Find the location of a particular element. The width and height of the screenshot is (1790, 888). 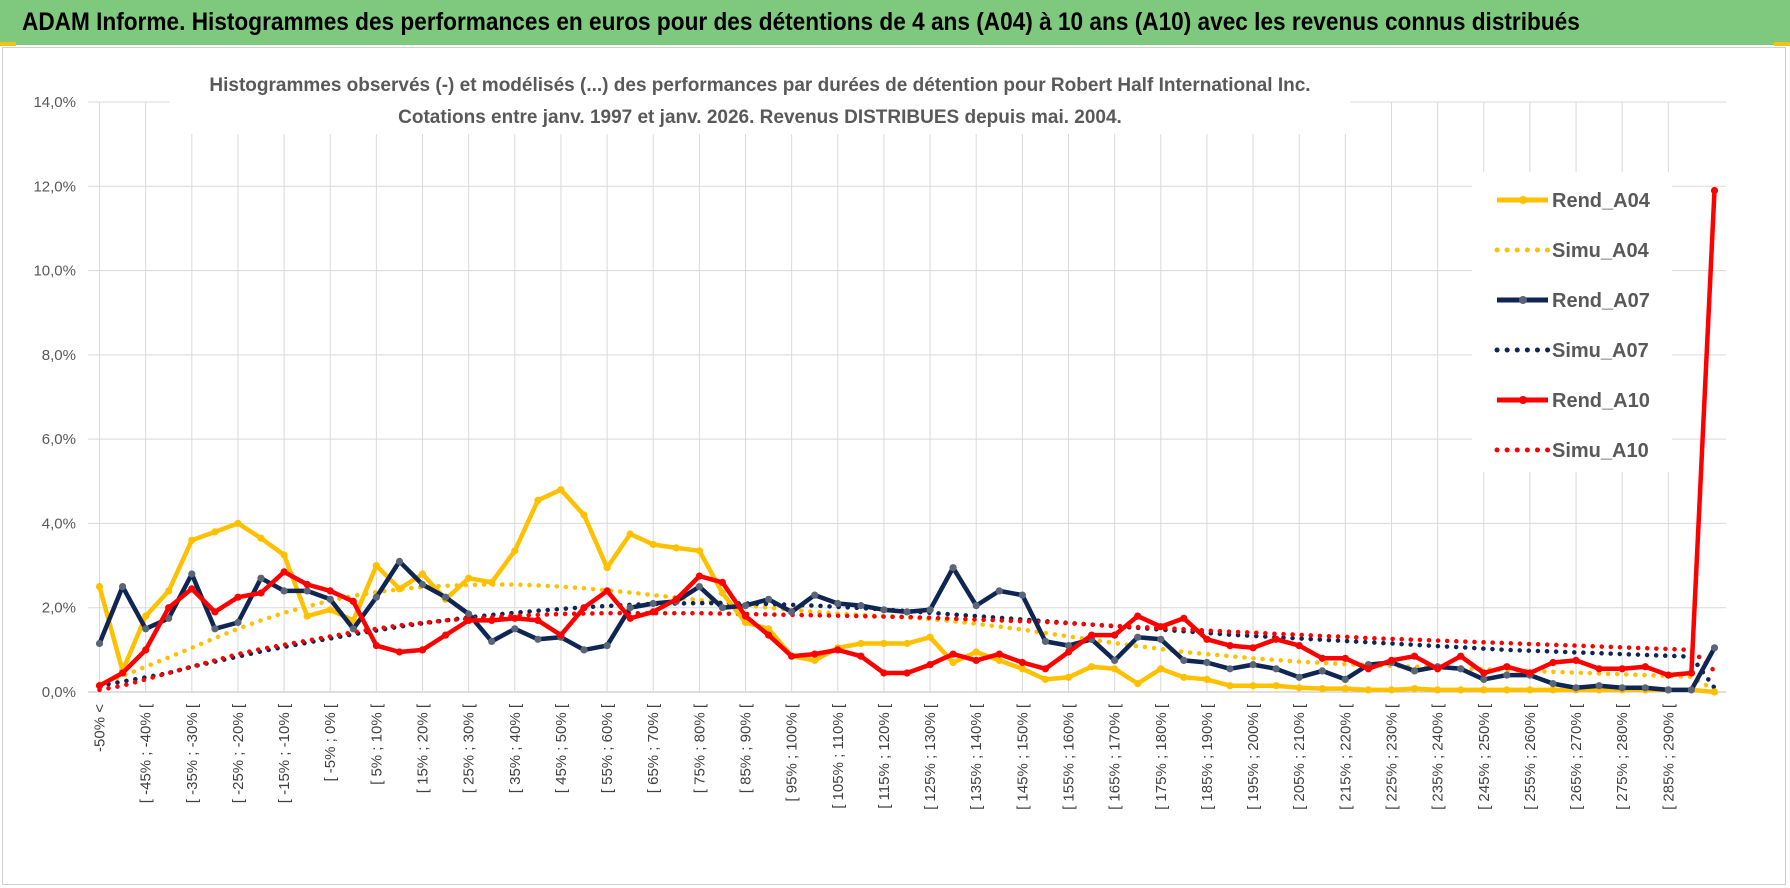

x-tick-label: [ 275% ; 280% [ is located at coordinates (1622, 756).